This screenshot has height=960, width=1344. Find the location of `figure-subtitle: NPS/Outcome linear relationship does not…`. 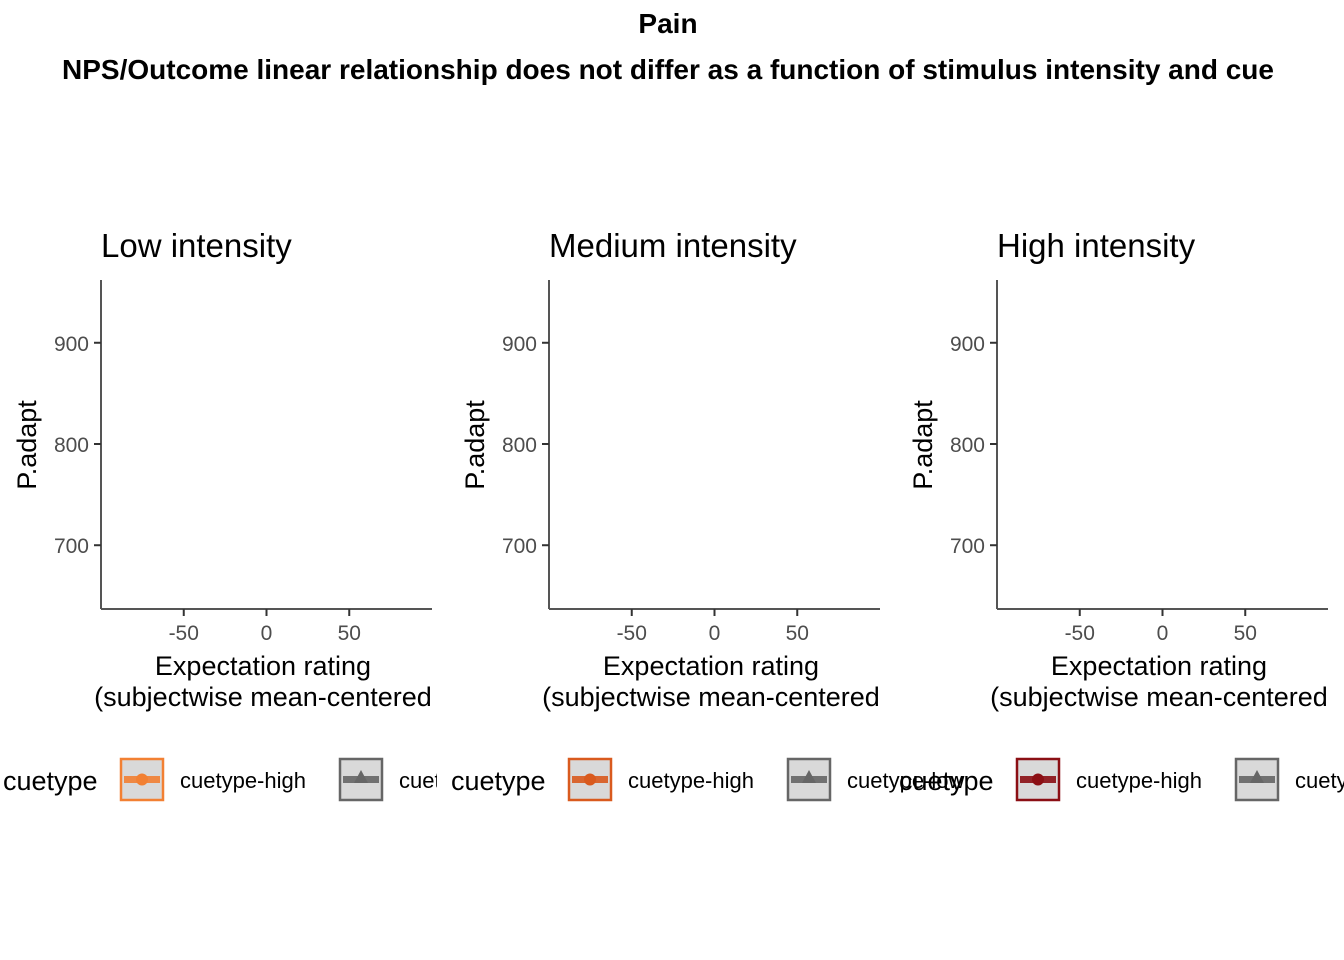

figure-subtitle: NPS/Outcome linear relationship does not… is located at coordinates (668, 69).